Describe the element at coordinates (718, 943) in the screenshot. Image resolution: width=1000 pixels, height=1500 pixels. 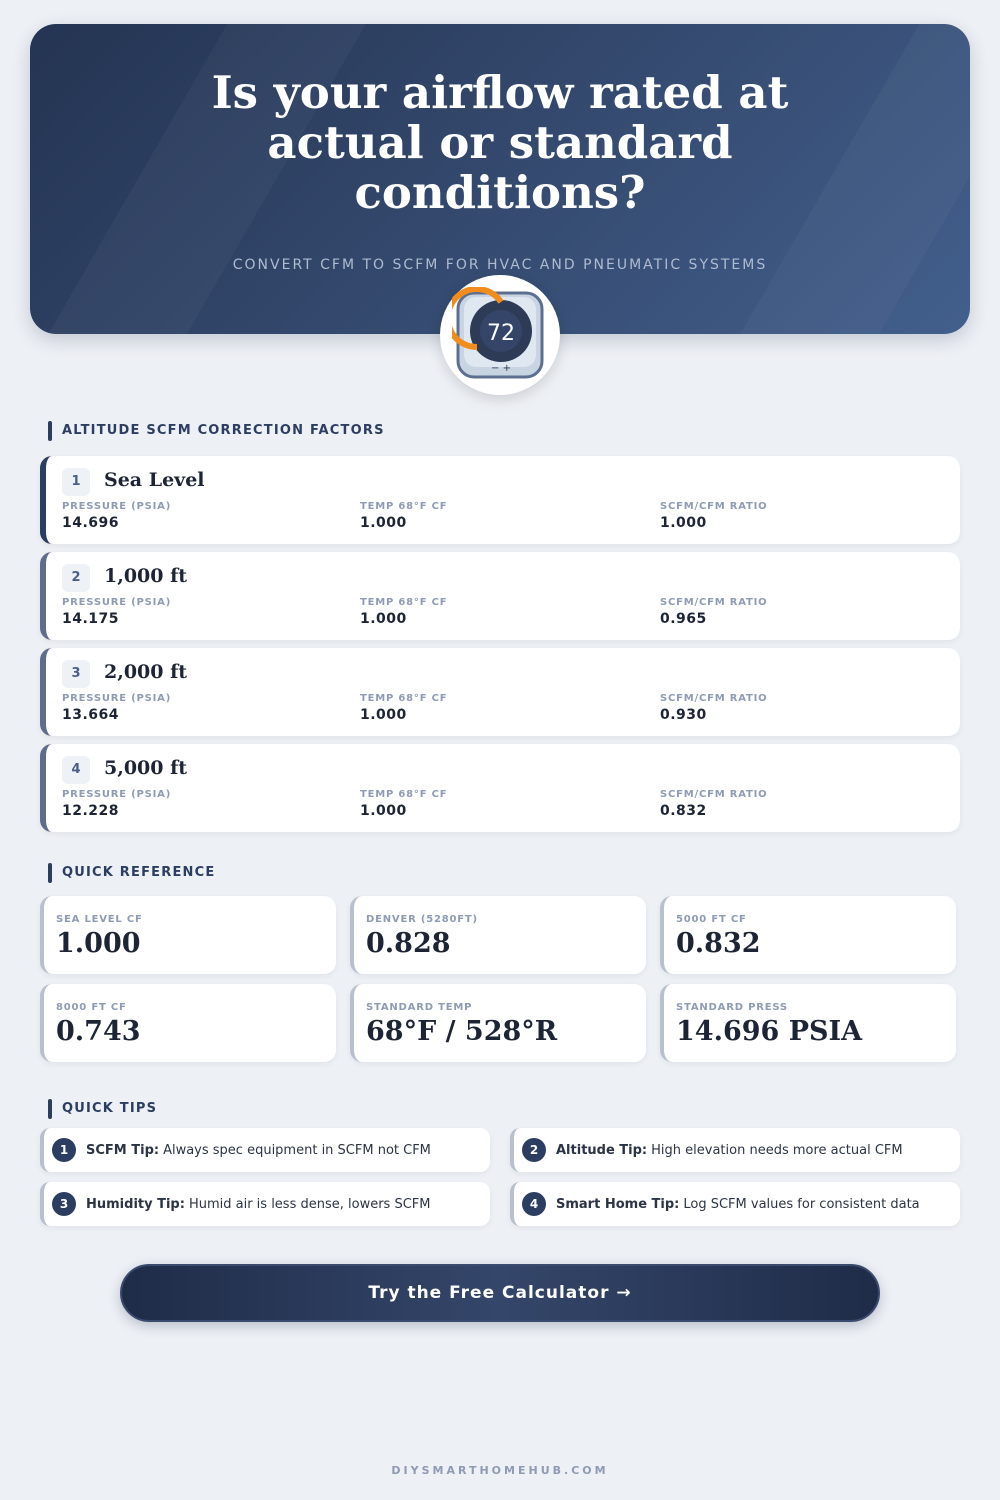
I see `reference-value: 0.832` at that location.